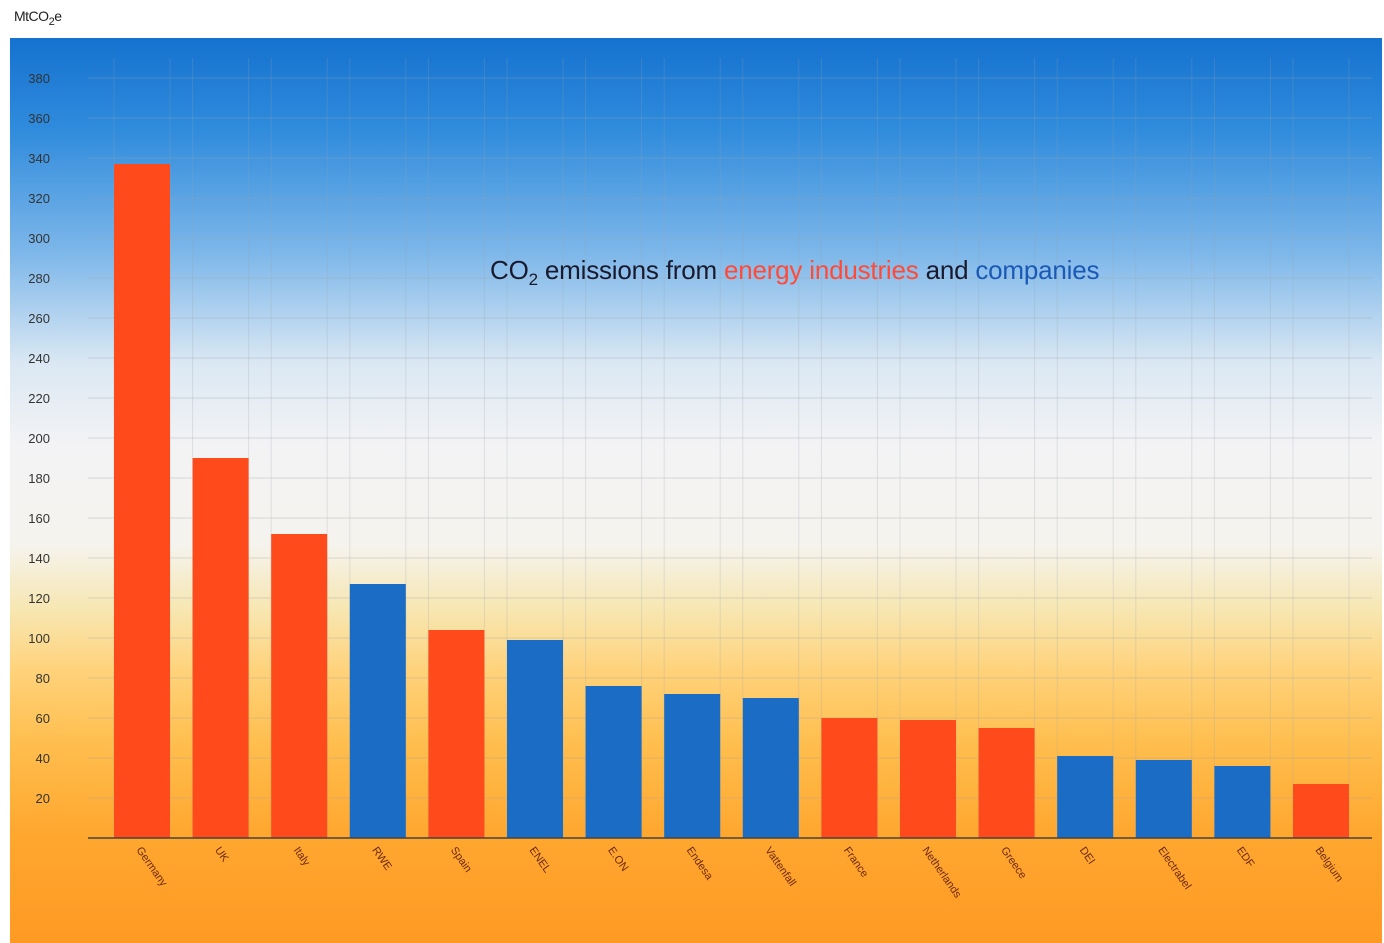 The width and height of the screenshot is (1384, 943). I want to click on y-tick-label: 180, so click(39, 478).